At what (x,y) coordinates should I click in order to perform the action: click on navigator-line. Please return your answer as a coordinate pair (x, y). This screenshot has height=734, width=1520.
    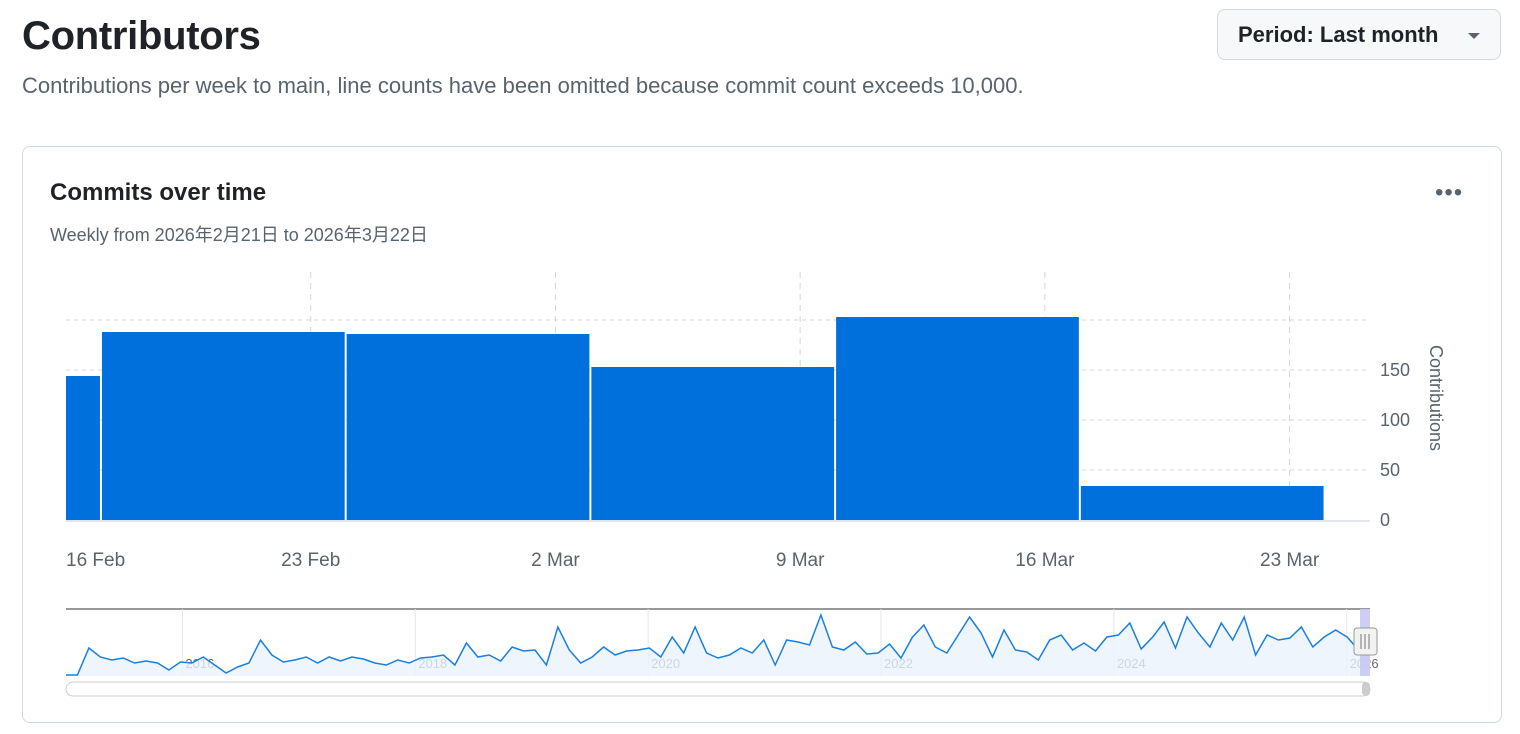
    Looking at the image, I should click on (718, 644).